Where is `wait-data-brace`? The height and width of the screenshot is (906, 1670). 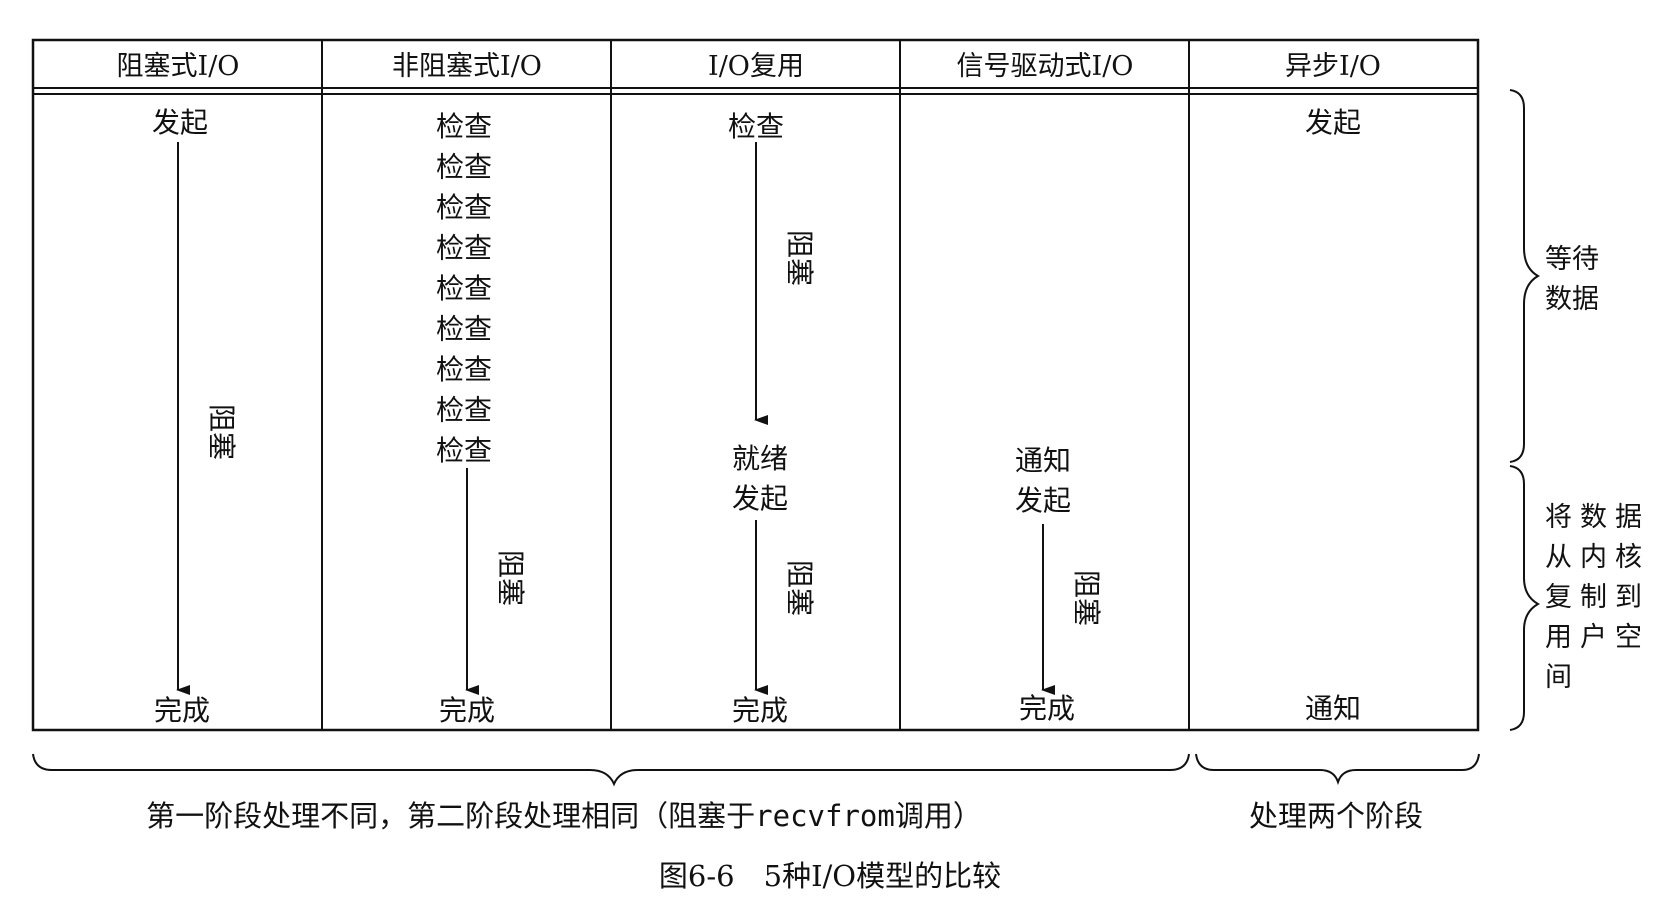
wait-data-brace is located at coordinates (1525, 276).